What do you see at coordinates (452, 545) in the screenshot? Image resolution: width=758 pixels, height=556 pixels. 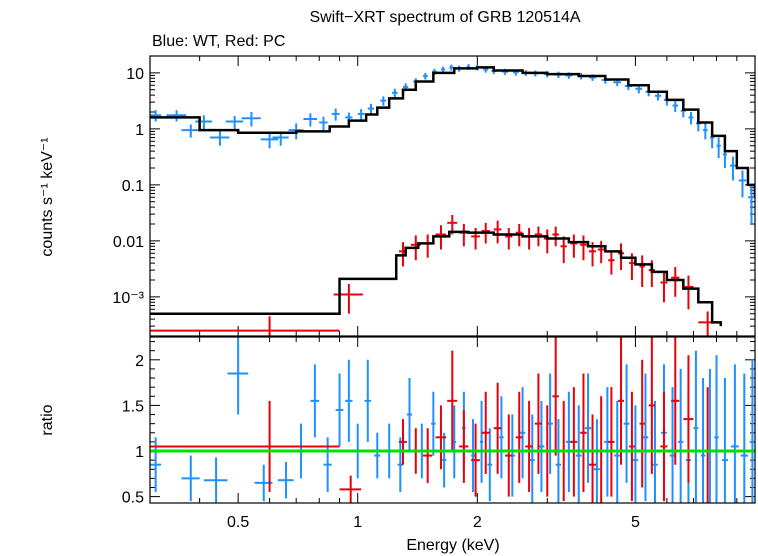 I see `x-axis-label: Energy (keV)` at bounding box center [452, 545].